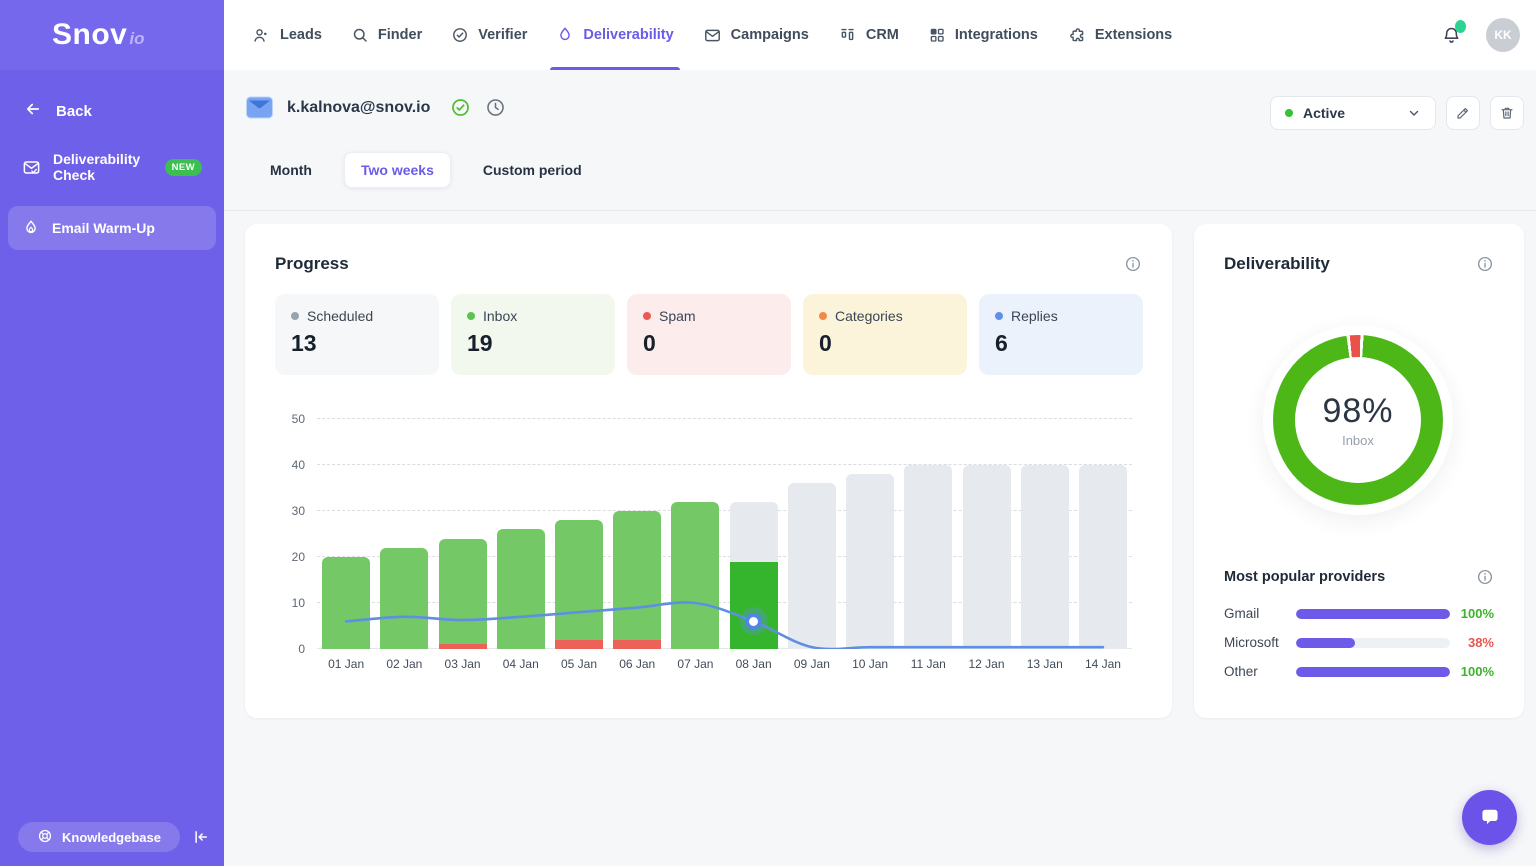 This screenshot has height=866, width=1536. I want to click on y-tick-label: 20, so click(298, 557).